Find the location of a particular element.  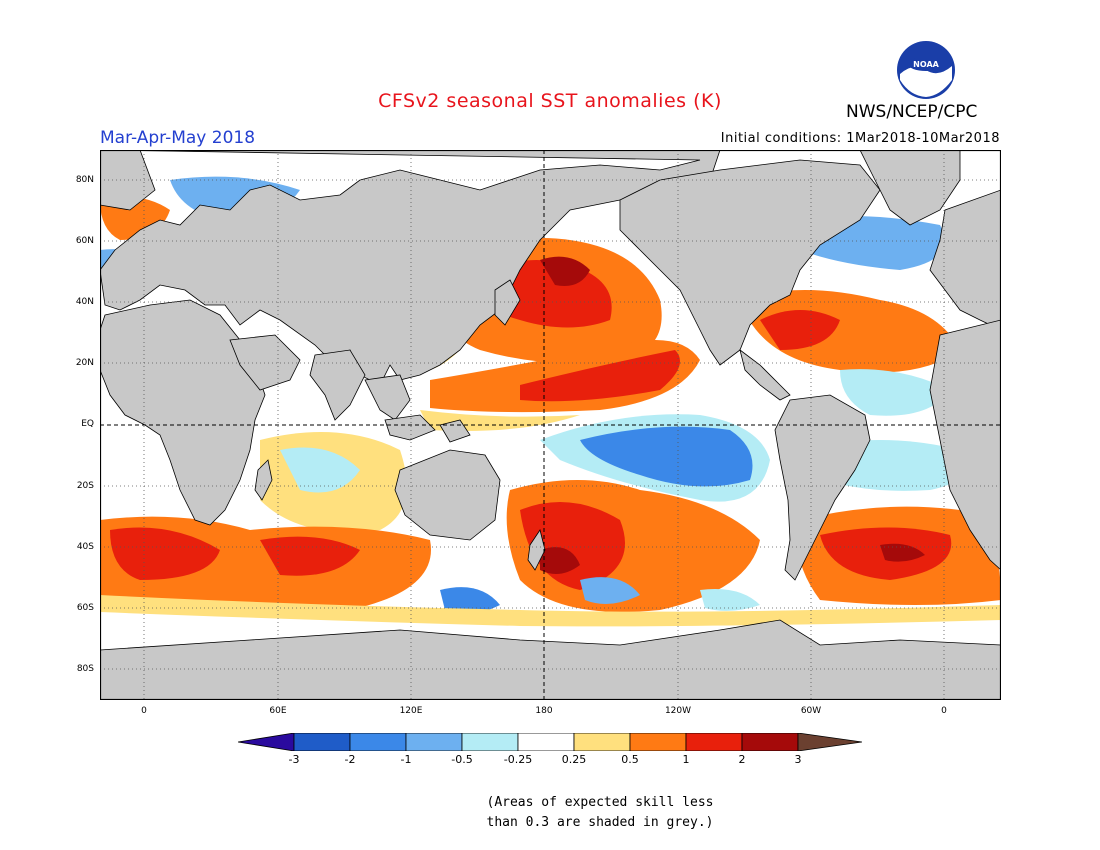

lat-label-60n: 60N is located at coordinates (84, 241).